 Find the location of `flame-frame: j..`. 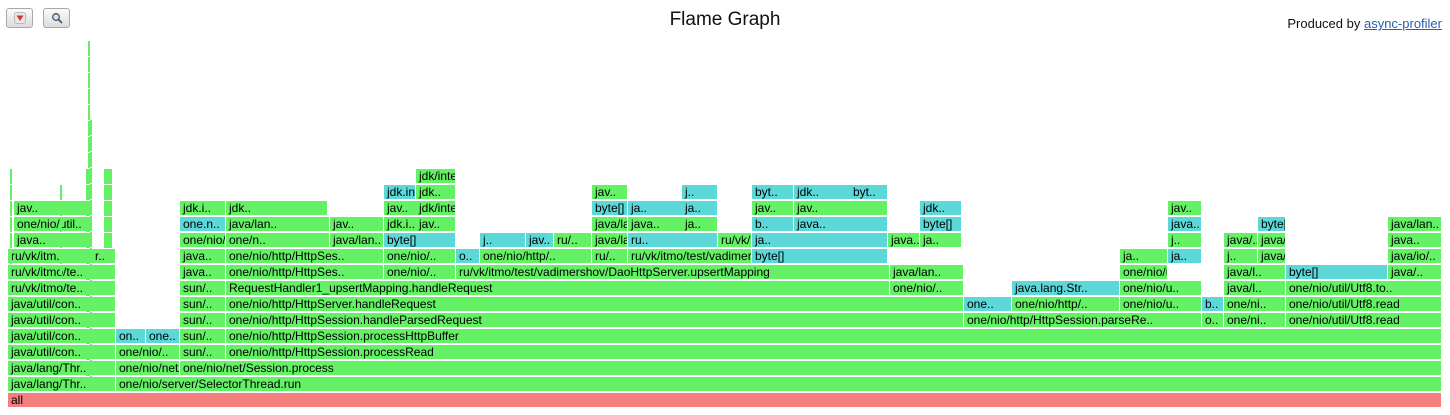

flame-frame: j.. is located at coordinates (1241, 256).